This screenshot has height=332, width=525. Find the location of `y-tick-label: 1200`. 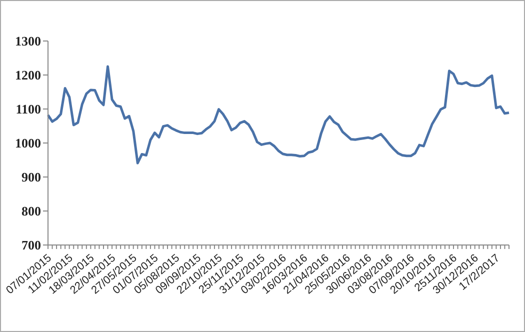

y-tick-label: 1200 is located at coordinates (28, 75).